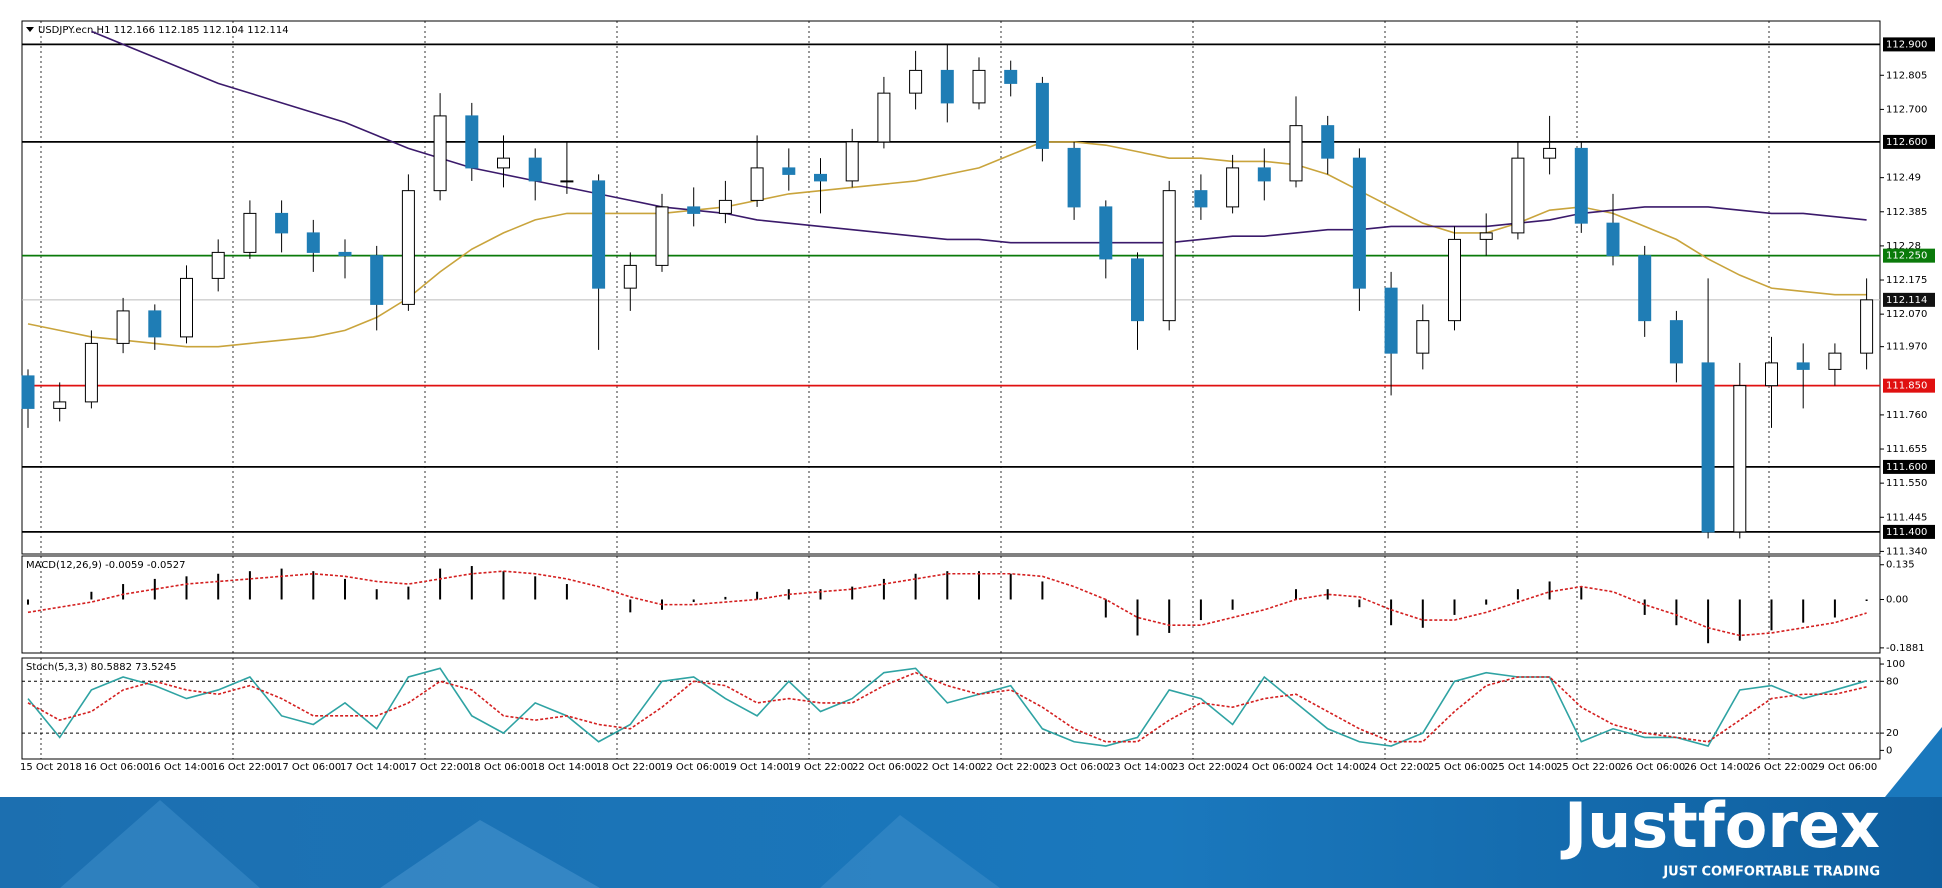  What do you see at coordinates (116, 767) in the screenshot?
I see `x-tick-label: 16 Oct 06:00` at bounding box center [116, 767].